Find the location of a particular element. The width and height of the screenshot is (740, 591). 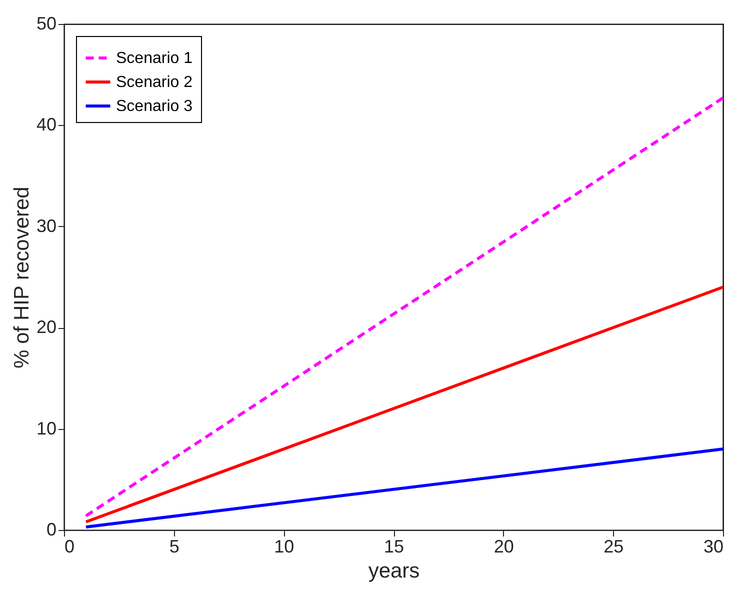

x-tick-label: 25 is located at coordinates (614, 546).